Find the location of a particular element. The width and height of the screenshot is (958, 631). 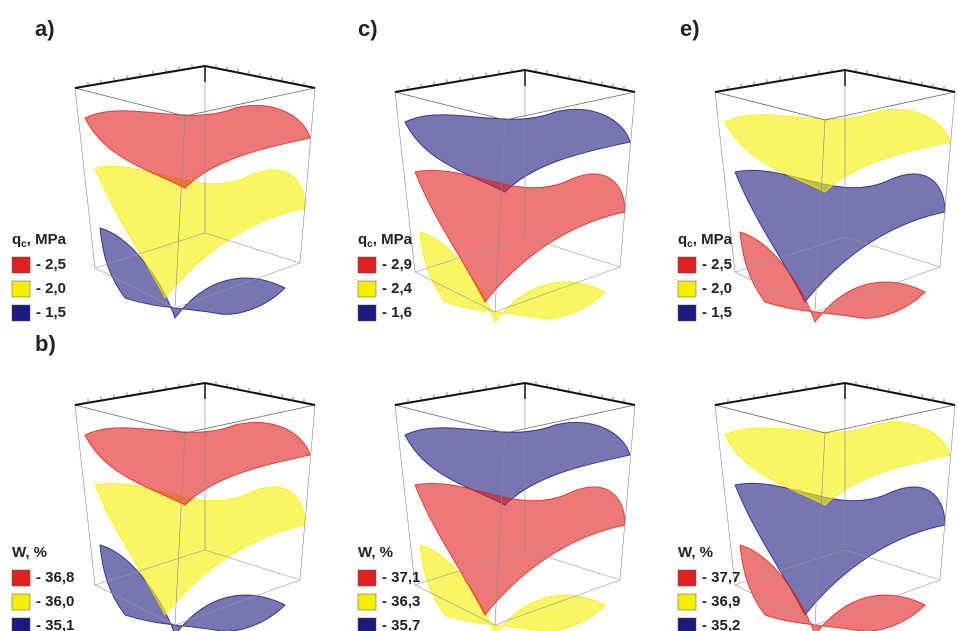

legend-label: - 37,1 is located at coordinates (401, 577).